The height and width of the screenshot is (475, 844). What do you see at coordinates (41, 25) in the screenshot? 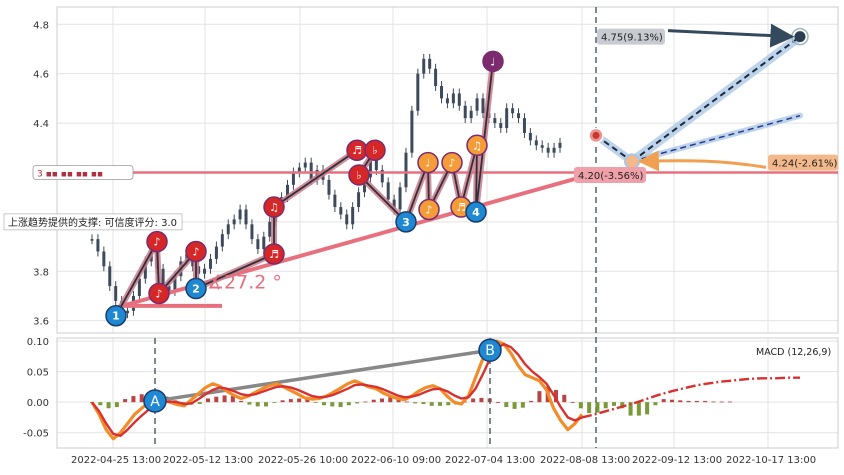
I see `price-tick-label: 4.8` at bounding box center [41, 25].